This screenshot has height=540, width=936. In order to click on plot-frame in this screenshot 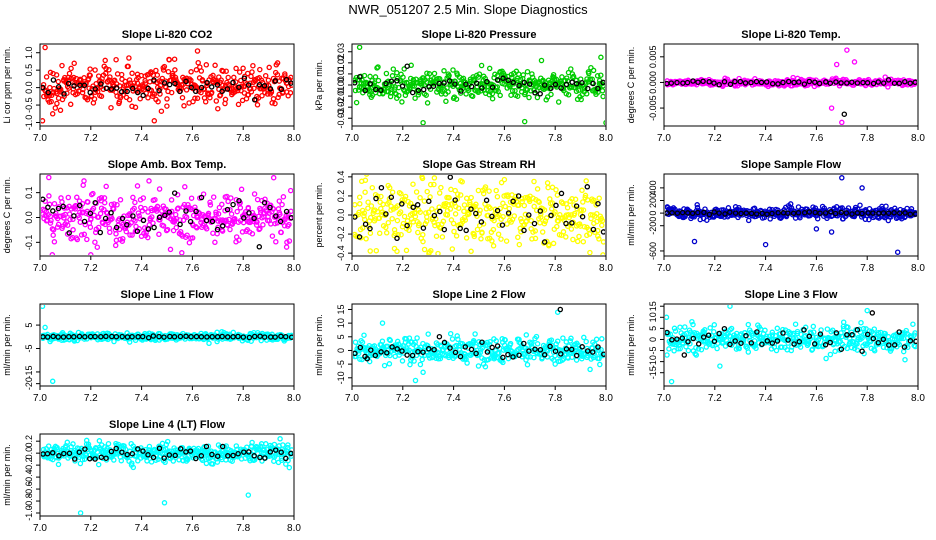, I will do `click(791, 345)`.